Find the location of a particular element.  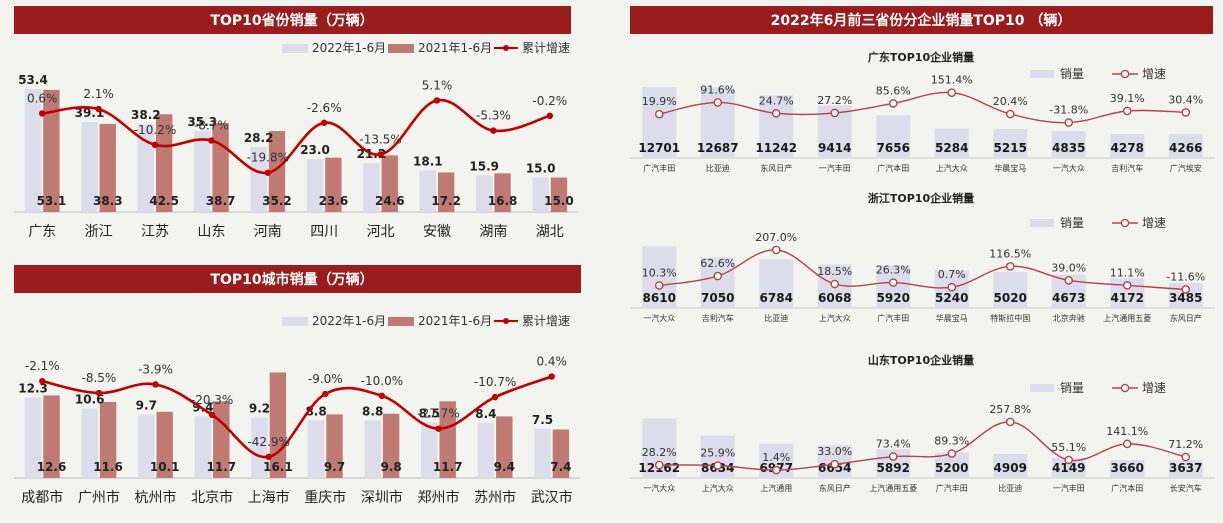

value-label-2022: 9.2 is located at coordinates (259, 409).